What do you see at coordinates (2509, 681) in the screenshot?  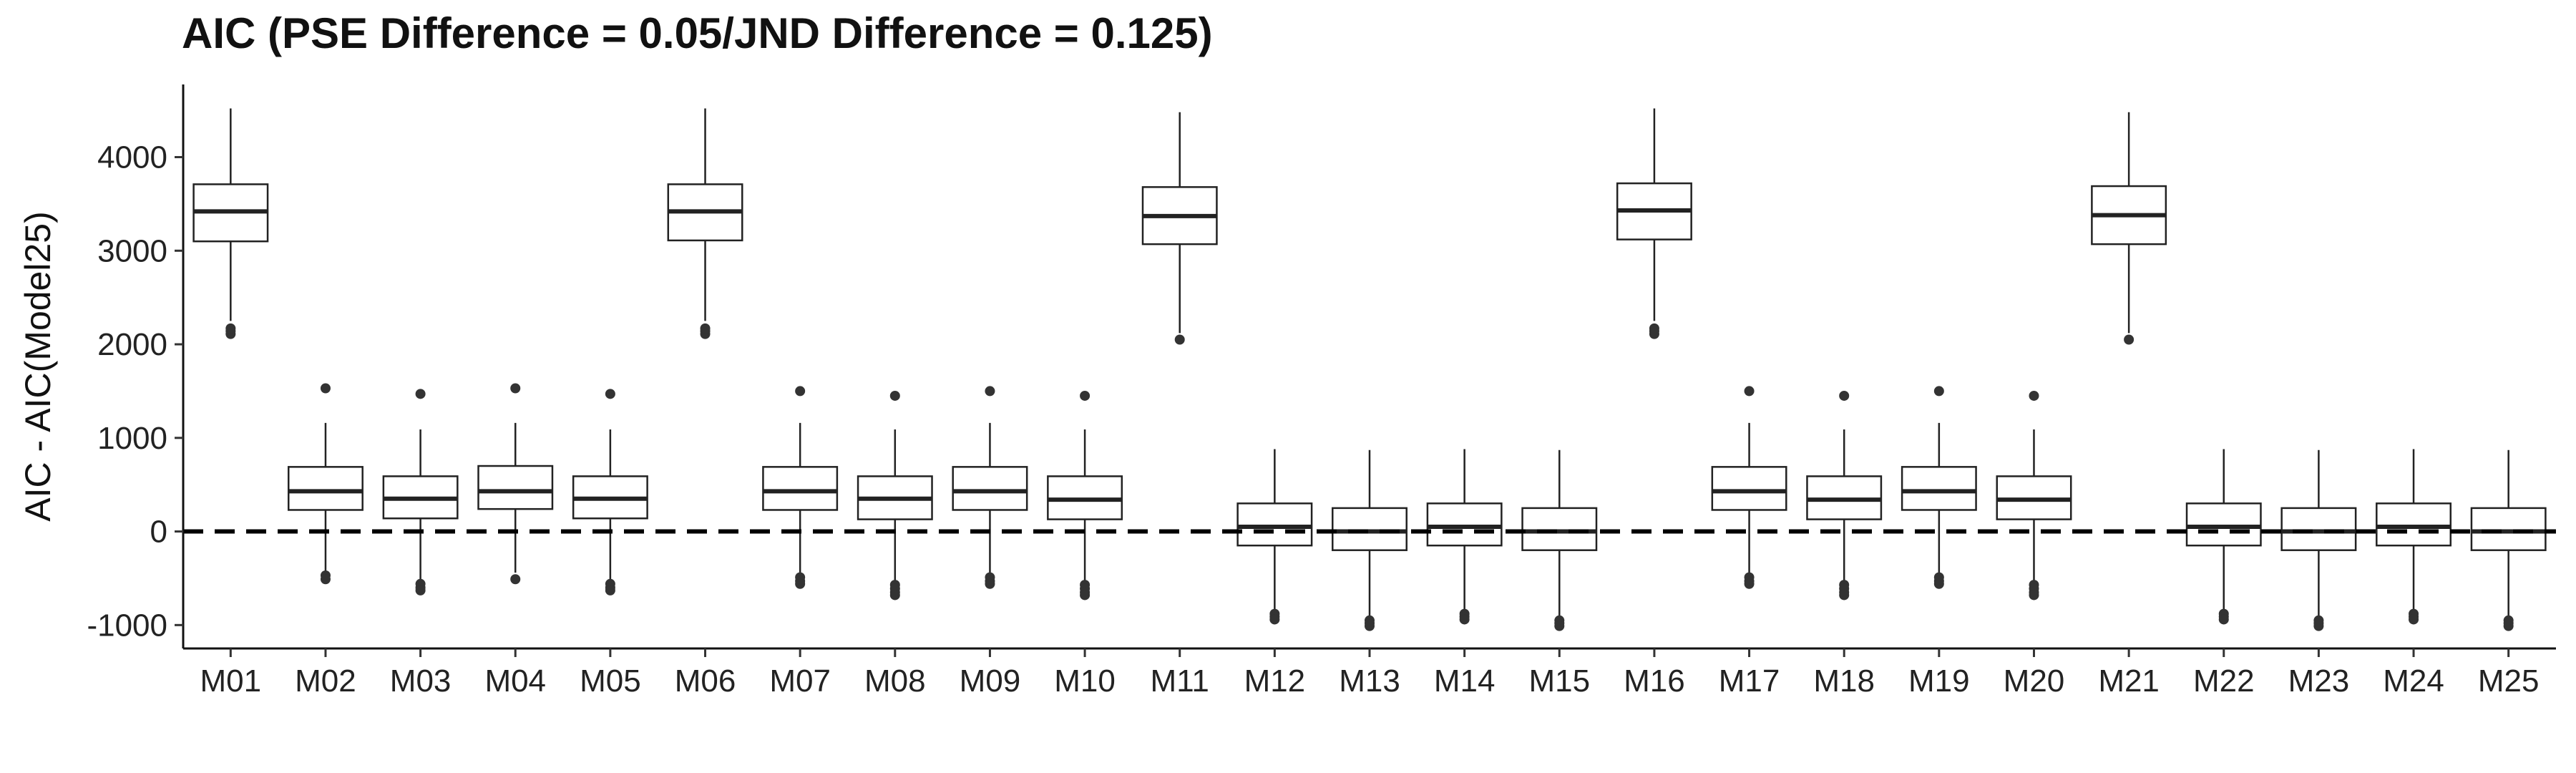 I see `x-tick-label: M25` at bounding box center [2509, 681].